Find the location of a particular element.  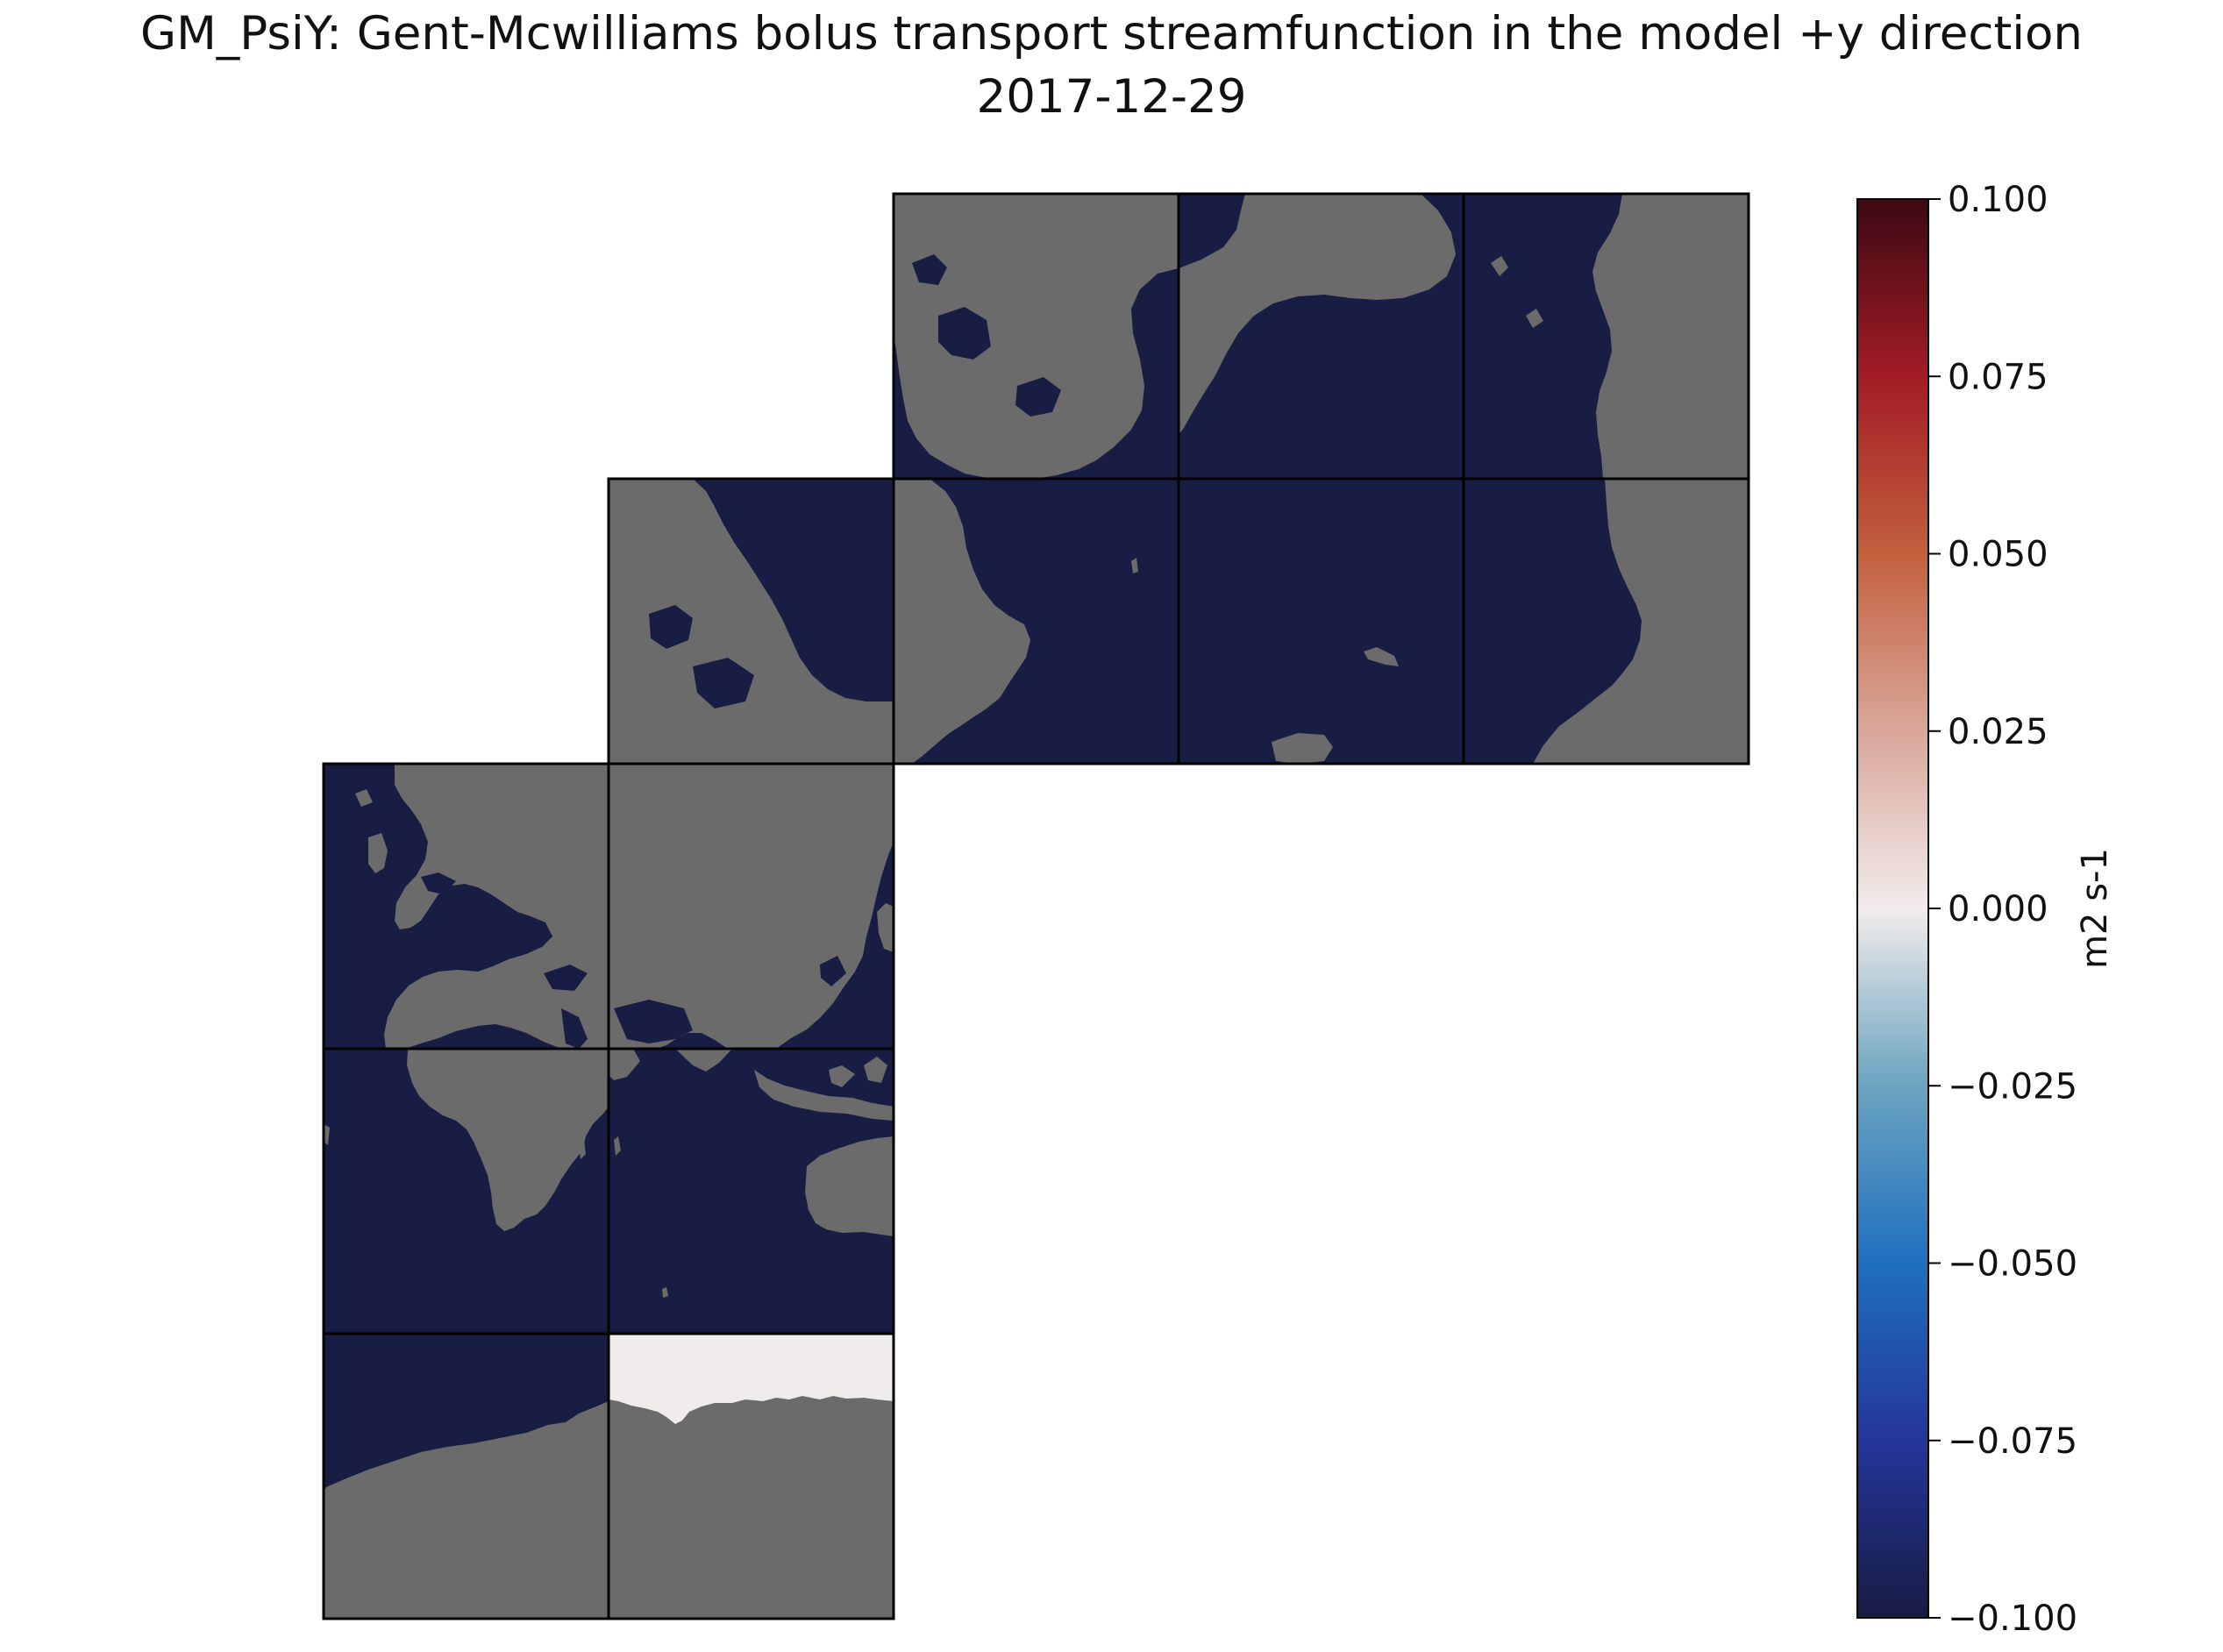

mediterranean-sea is located at coordinates (511, 927).